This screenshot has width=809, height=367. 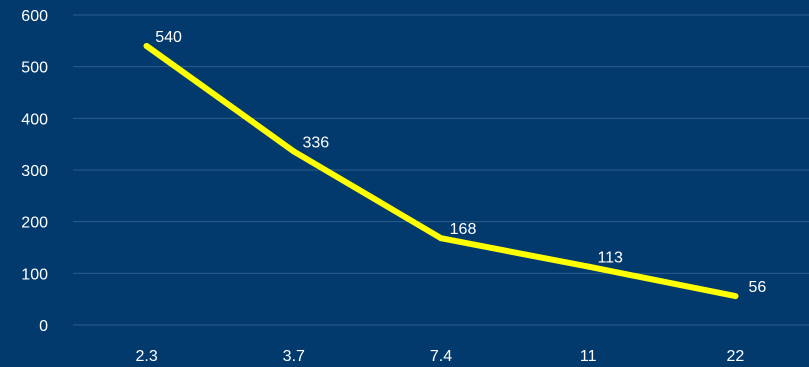 What do you see at coordinates (610, 258) in the screenshot?
I see `data-label: 113` at bounding box center [610, 258].